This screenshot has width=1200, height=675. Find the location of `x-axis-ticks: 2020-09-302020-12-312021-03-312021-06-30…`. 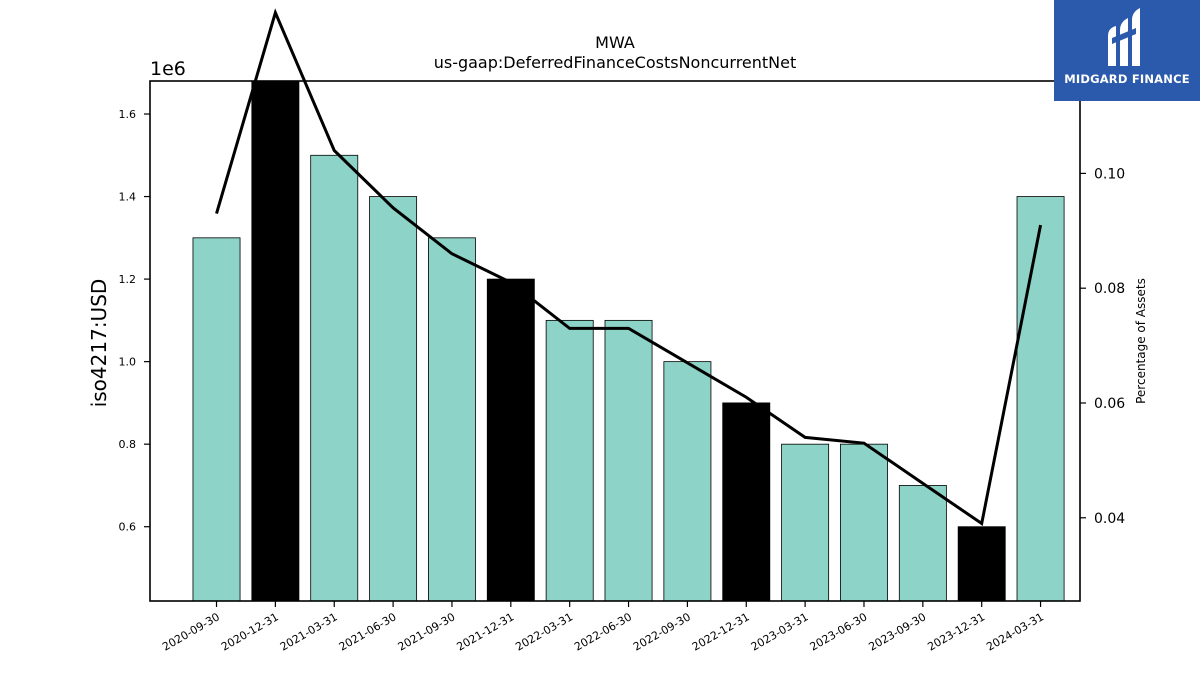

x-axis-ticks: 2020-09-302020-12-312021-03-312021-06-30… is located at coordinates (603, 627).